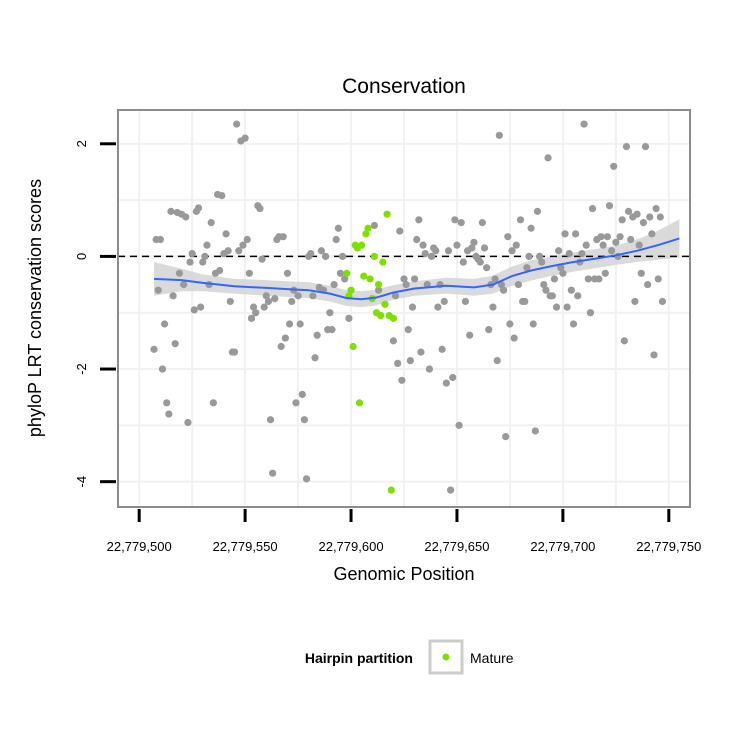  I want to click on confidence-band-area, so click(417, 263).